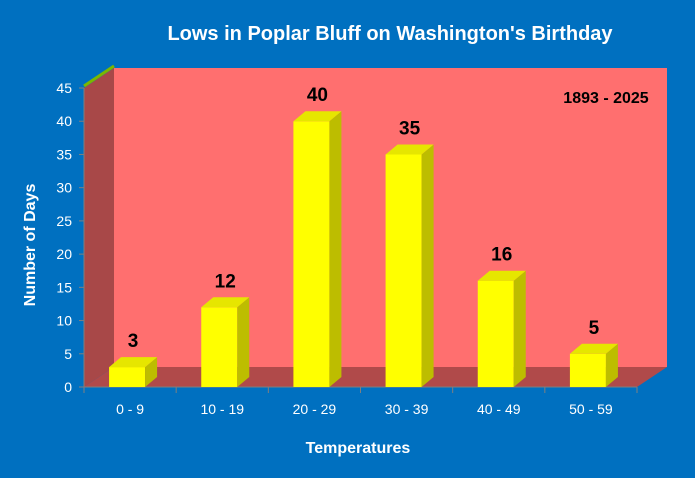 The width and height of the screenshot is (695, 478). Describe the element at coordinates (64, 321) in the screenshot. I see `y-tick-label: 10` at that location.